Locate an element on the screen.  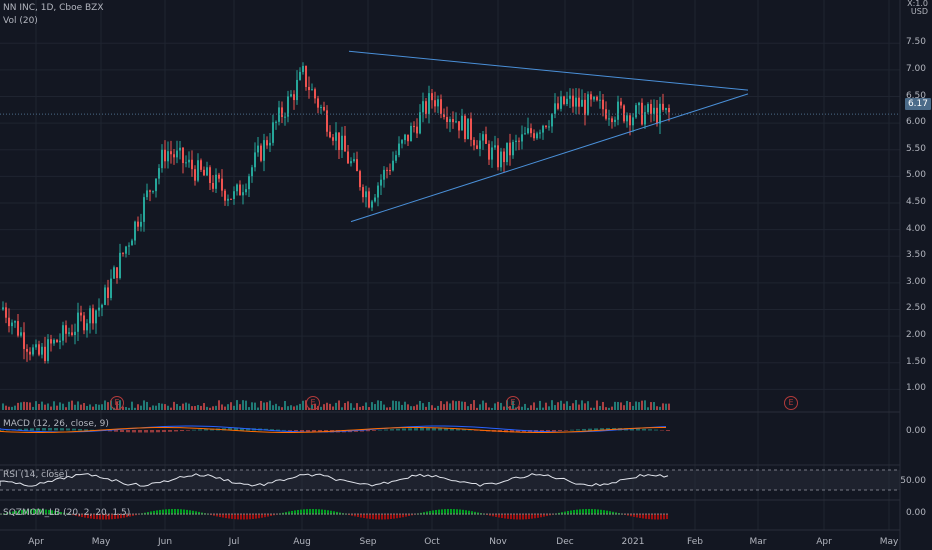
symbol-title: NN INC, 1D, Cboe BZX is located at coordinates (53, 8).